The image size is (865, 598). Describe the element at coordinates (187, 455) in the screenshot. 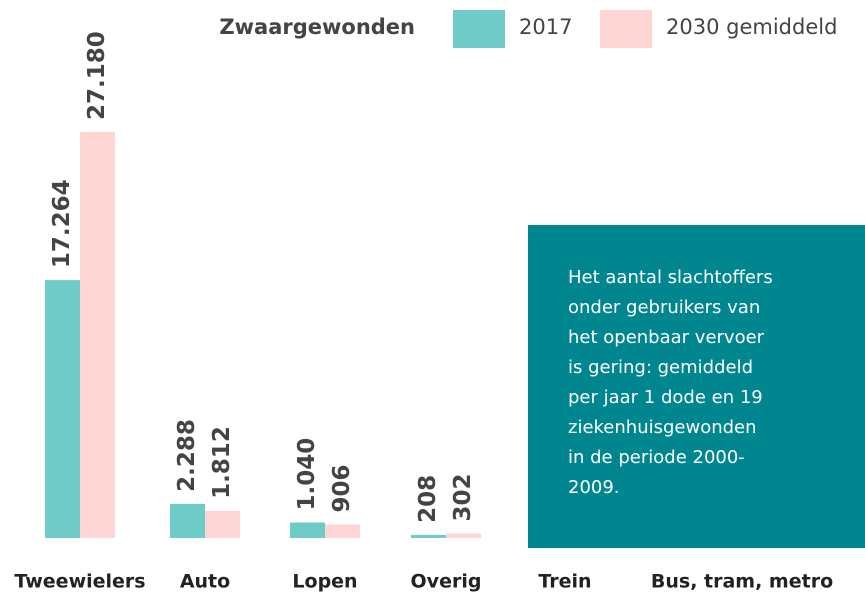

I see `value-label: 2.288` at that location.